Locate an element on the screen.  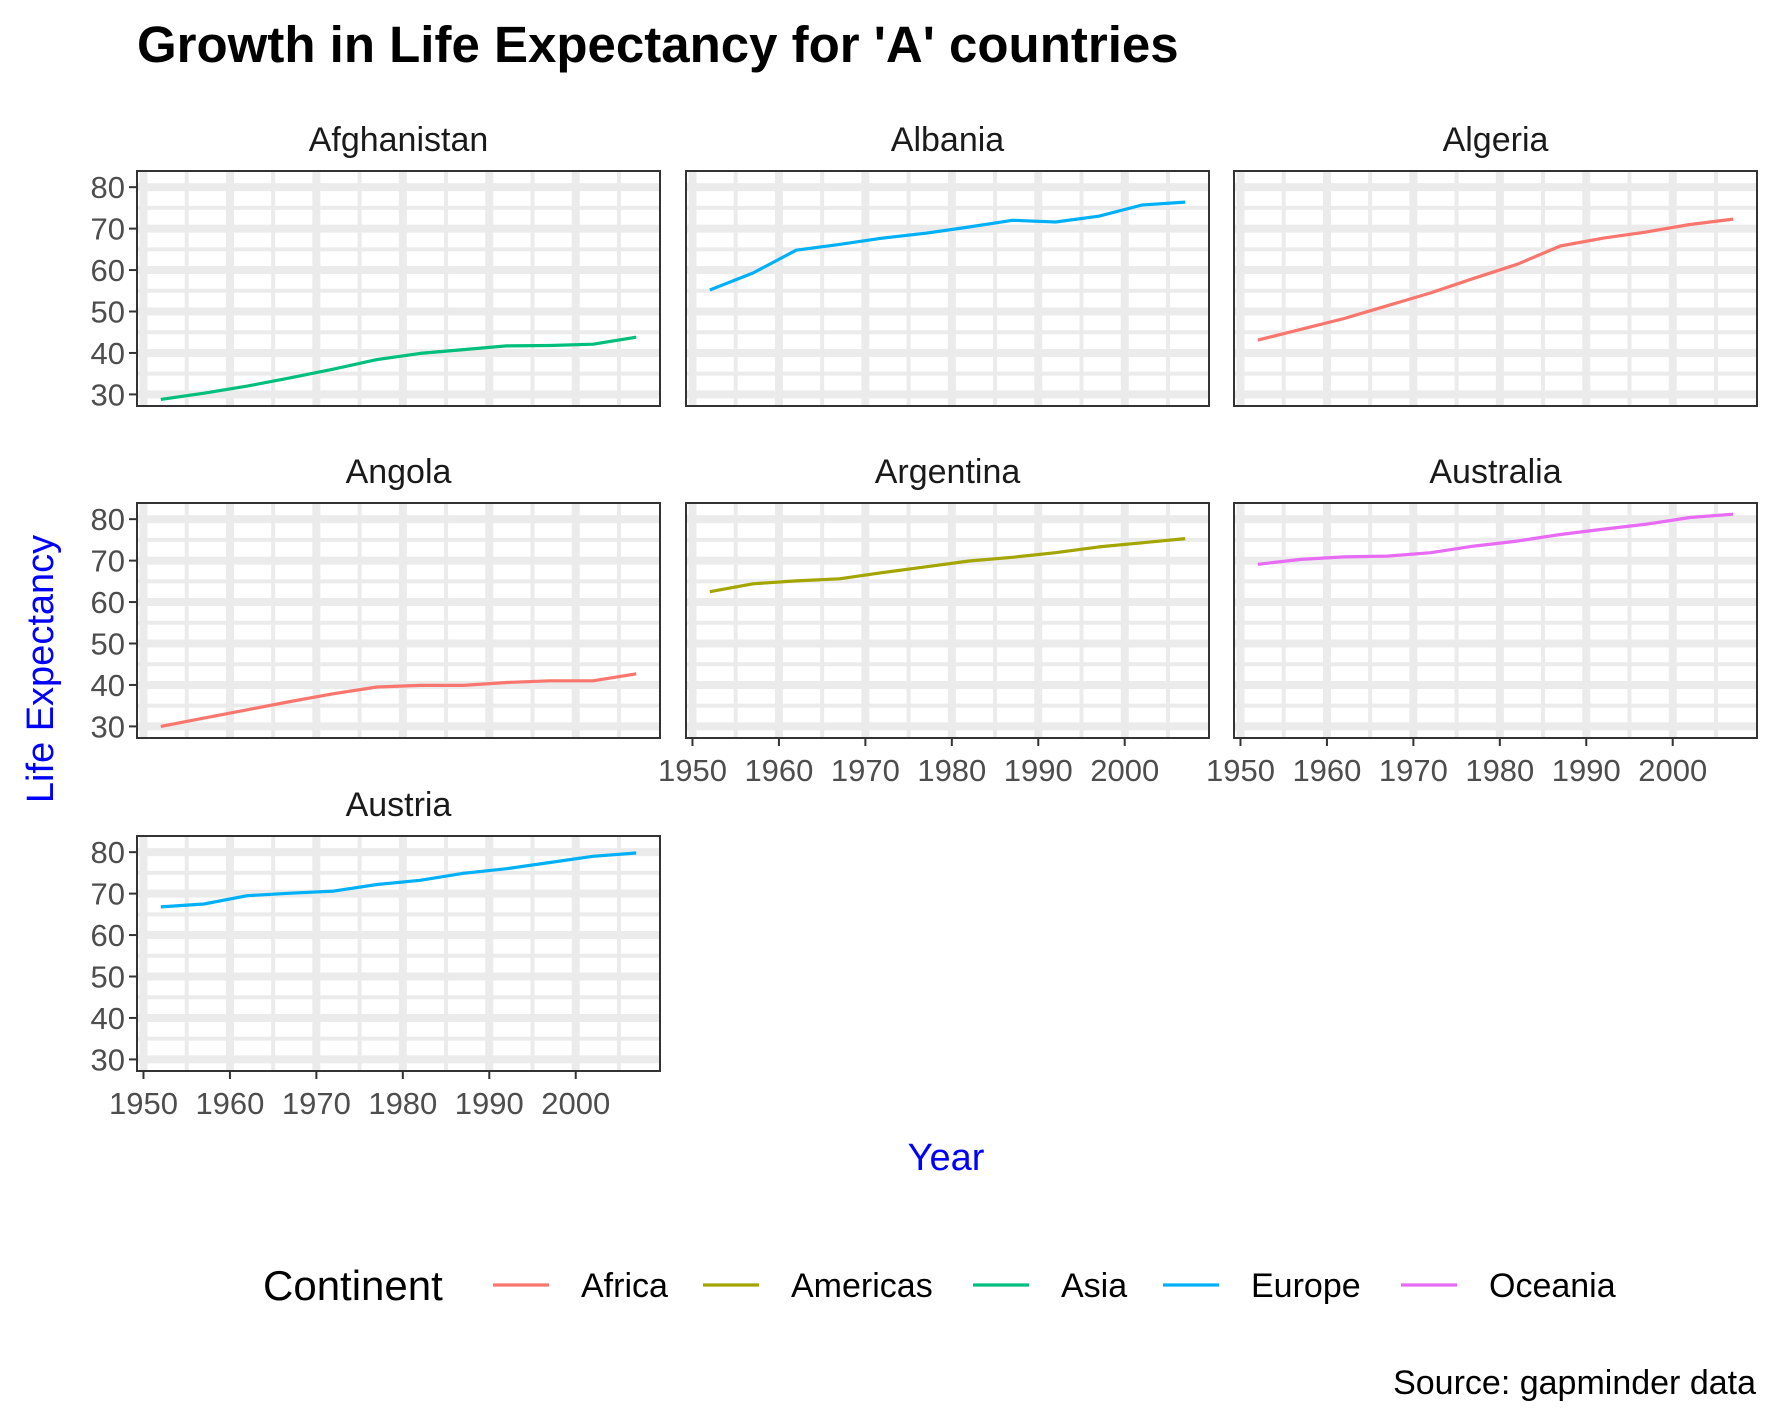
panel-australia: Australia 1950 1960 1970 1980 1990 2000 is located at coordinates (1482, 620).